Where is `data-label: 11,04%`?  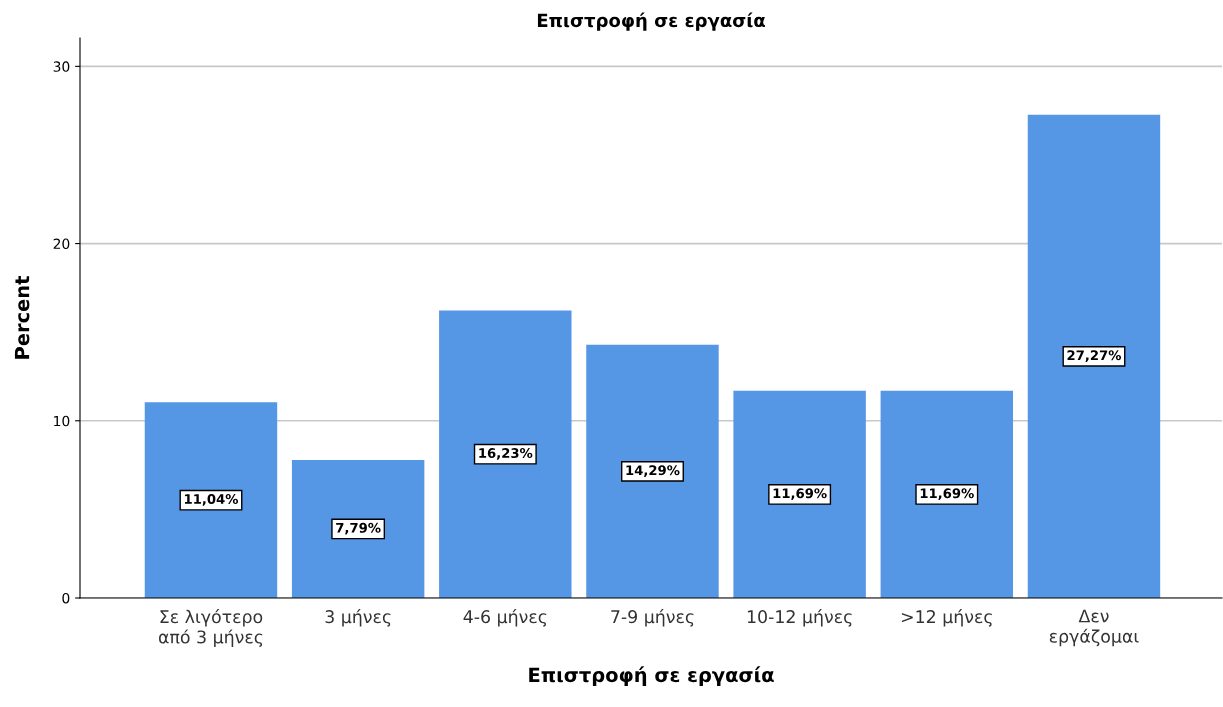 data-label: 11,04% is located at coordinates (211, 500).